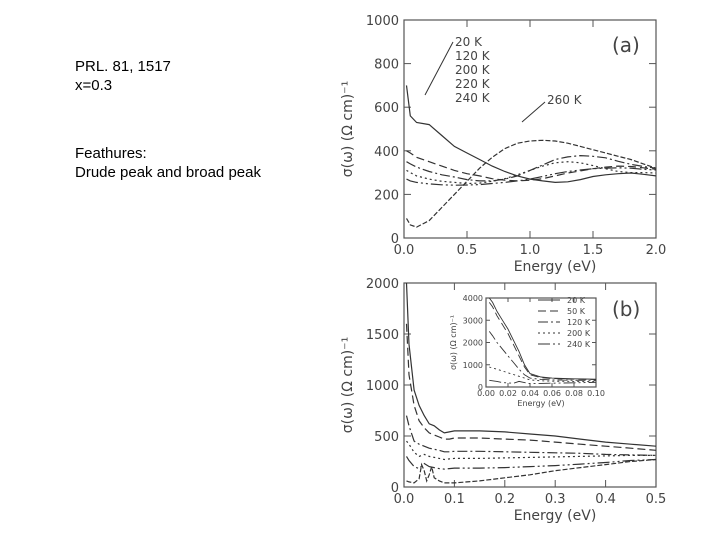 The width and height of the screenshot is (720, 540). I want to click on x-tick-label: 0.06, so click(552, 393).